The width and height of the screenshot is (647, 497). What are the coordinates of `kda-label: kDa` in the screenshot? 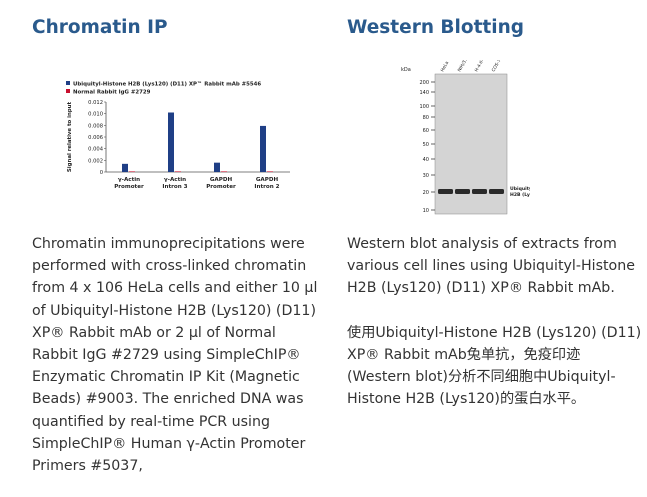 It's located at (406, 70).